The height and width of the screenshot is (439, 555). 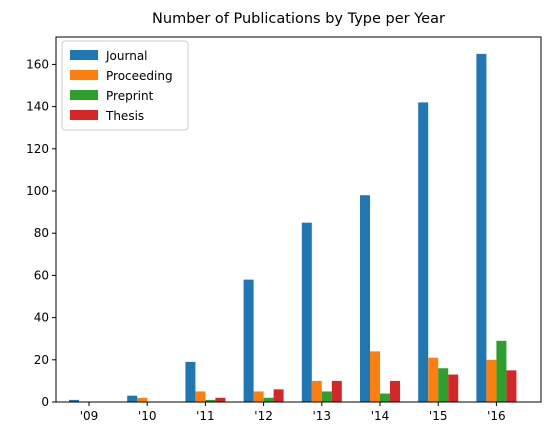 I want to click on y-tick-label: 20, so click(x=41, y=360).